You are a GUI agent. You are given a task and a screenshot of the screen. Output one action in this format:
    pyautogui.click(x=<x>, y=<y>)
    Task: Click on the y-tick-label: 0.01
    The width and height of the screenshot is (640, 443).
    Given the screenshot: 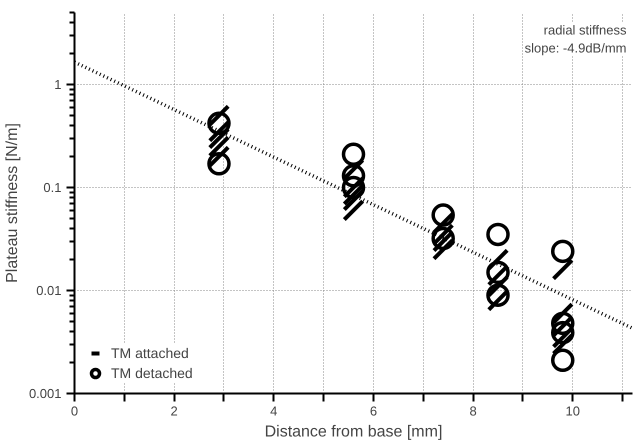 What is the action you would take?
    pyautogui.click(x=49, y=290)
    